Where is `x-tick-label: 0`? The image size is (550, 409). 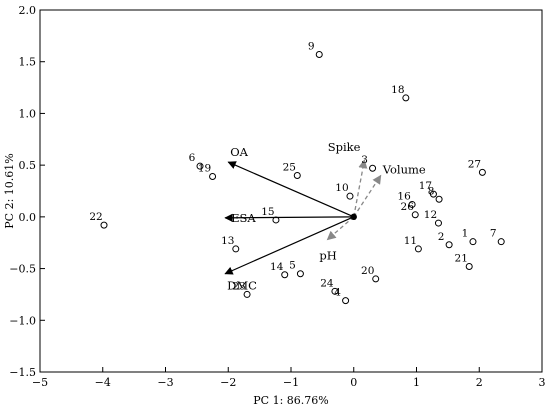 x-tick-label: 0 is located at coordinates (353, 382).